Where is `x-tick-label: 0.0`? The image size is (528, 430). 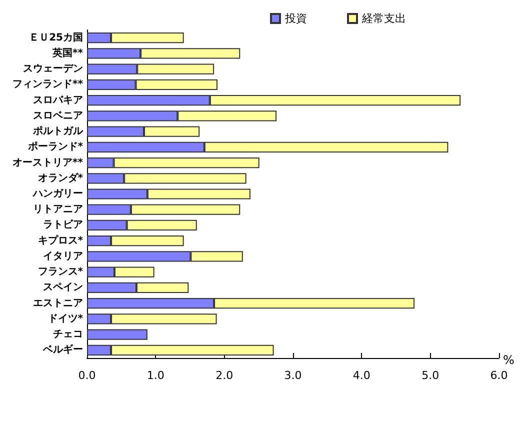 x-tick-label: 0.0 is located at coordinates (87, 375).